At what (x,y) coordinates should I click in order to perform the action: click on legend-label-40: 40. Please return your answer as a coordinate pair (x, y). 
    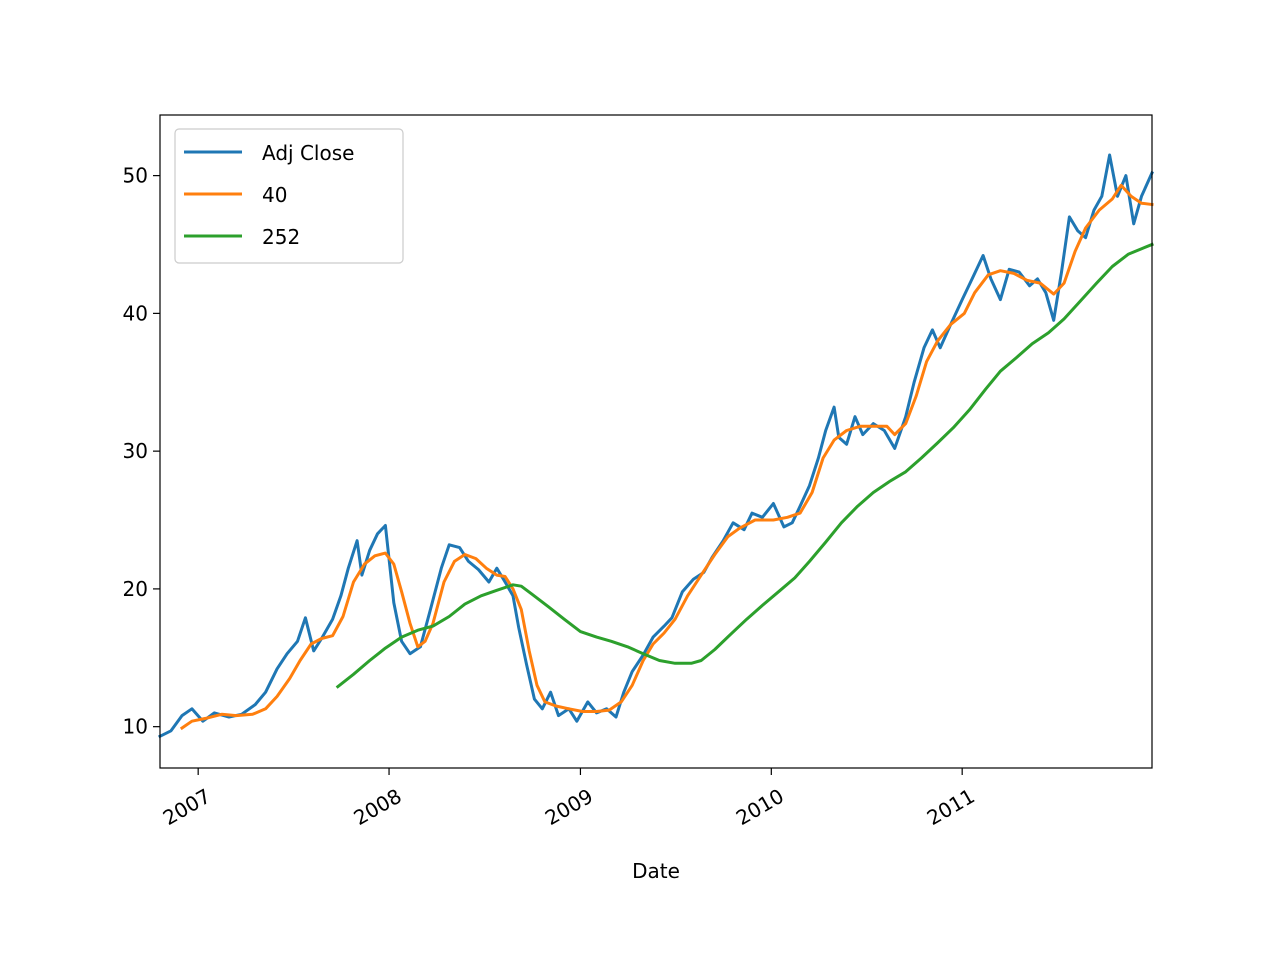
    Looking at the image, I should click on (274, 195).